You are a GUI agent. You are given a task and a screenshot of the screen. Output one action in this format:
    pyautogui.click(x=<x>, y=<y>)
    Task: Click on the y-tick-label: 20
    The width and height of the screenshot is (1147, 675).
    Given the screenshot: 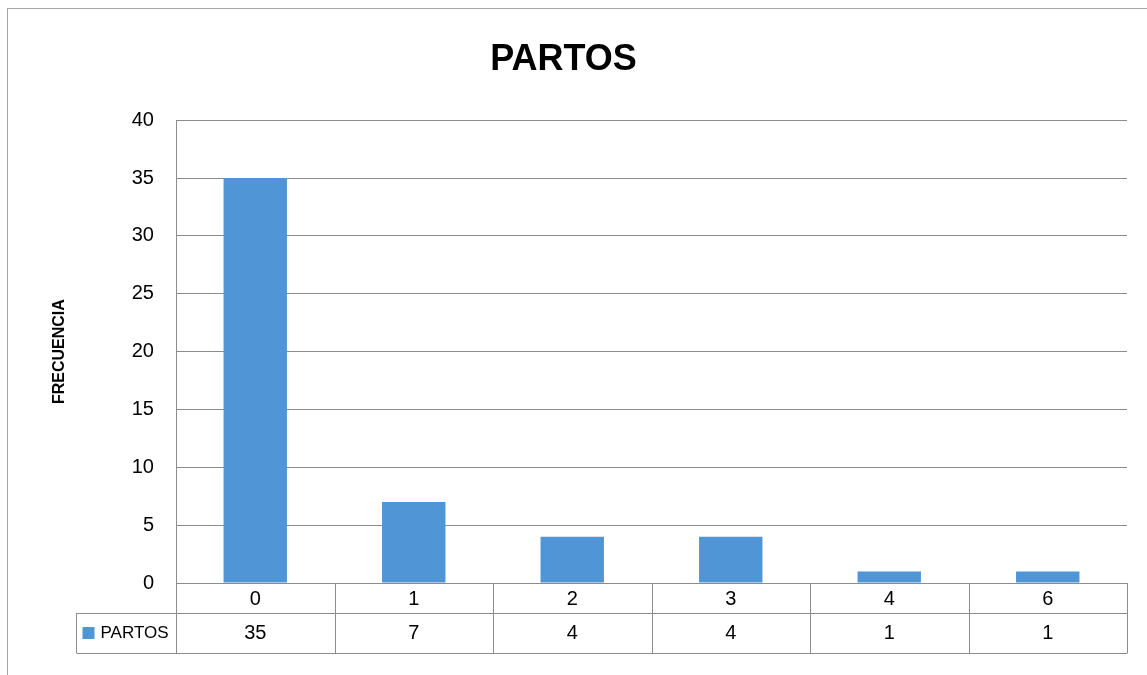 What is the action you would take?
    pyautogui.click(x=142, y=350)
    